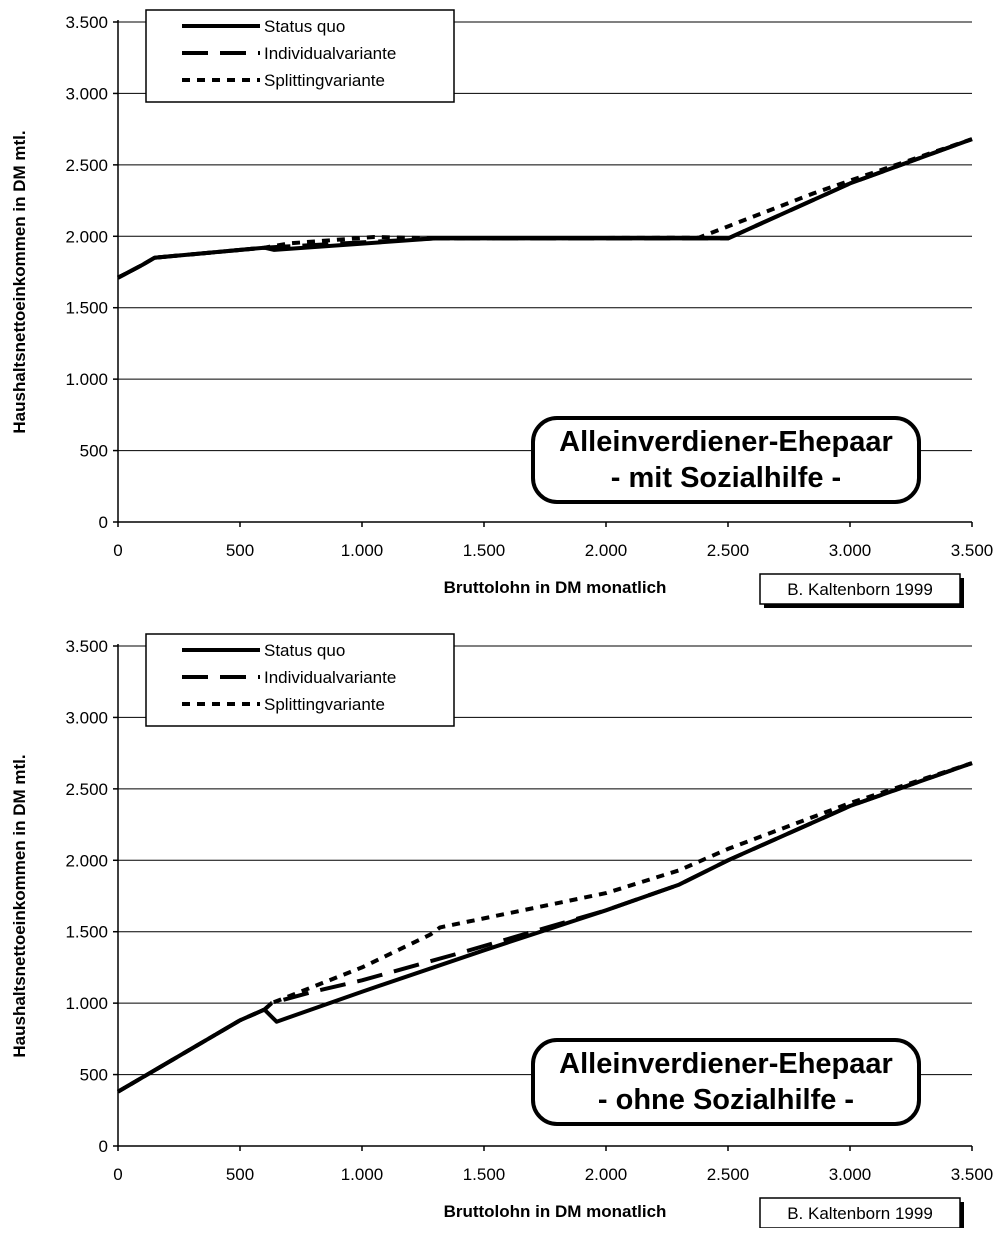 This screenshot has width=1000, height=1233. Describe the element at coordinates (726, 1100) in the screenshot. I see `annotation-line: - ohne Sozialhilfe -` at that location.